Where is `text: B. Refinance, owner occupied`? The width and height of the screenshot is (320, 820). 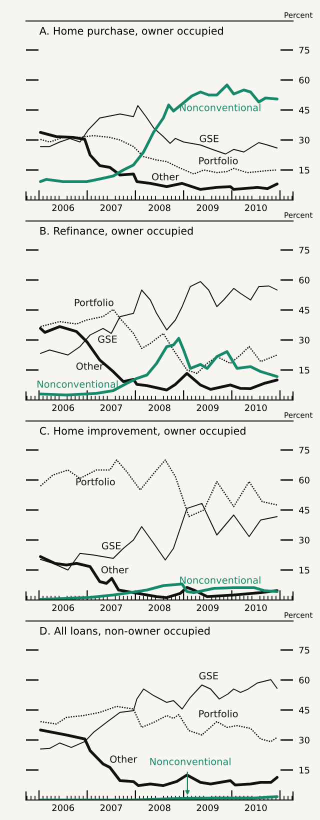
text: B. Refinance, owner occupied is located at coordinates (116, 231).